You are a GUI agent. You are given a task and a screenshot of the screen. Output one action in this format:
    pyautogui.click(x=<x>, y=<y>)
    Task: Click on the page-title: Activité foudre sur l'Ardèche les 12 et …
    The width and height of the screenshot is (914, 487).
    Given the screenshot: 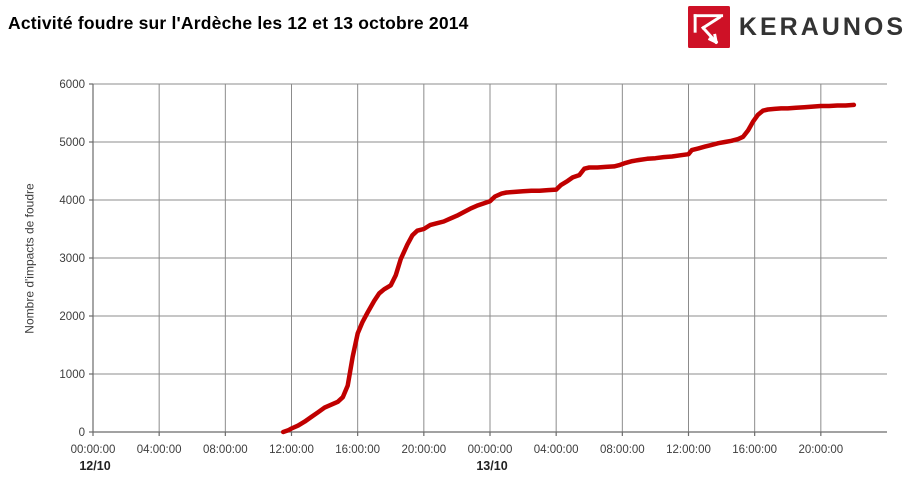 What is the action you would take?
    pyautogui.click(x=238, y=23)
    